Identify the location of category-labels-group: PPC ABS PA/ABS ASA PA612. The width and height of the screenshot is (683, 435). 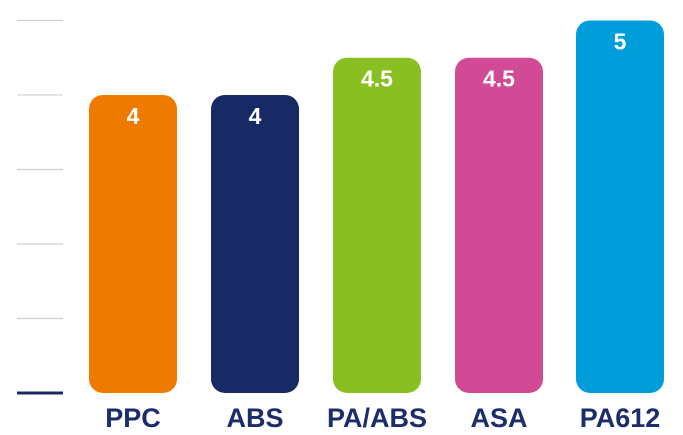
(382, 418).